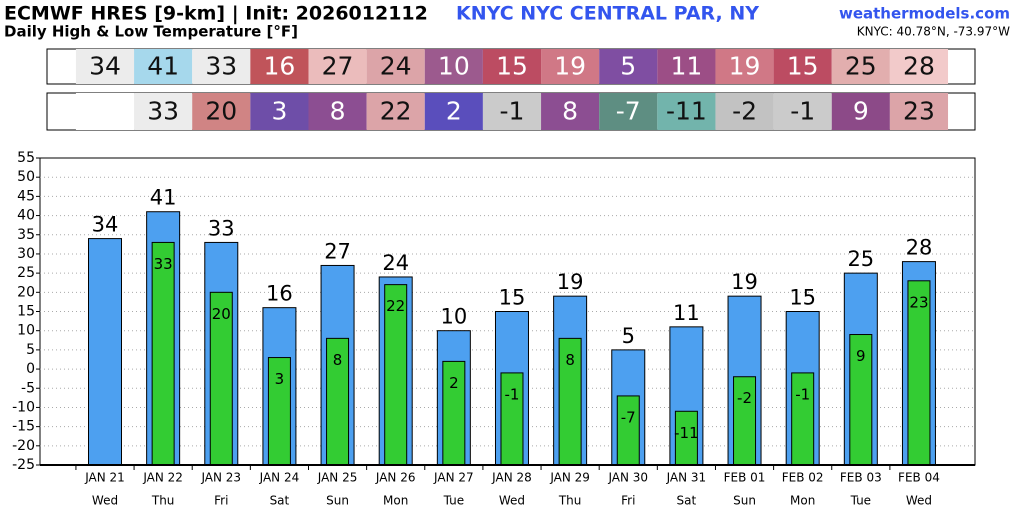  I want to click on weekday-label: Fri, so click(628, 501).